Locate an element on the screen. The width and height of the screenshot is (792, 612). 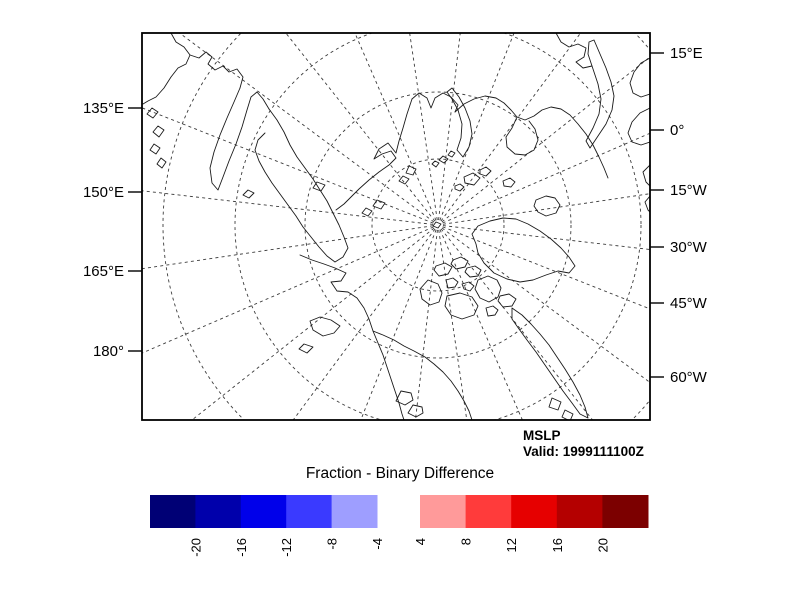
colorbar-value-label: 12 is located at coordinates (511, 545).